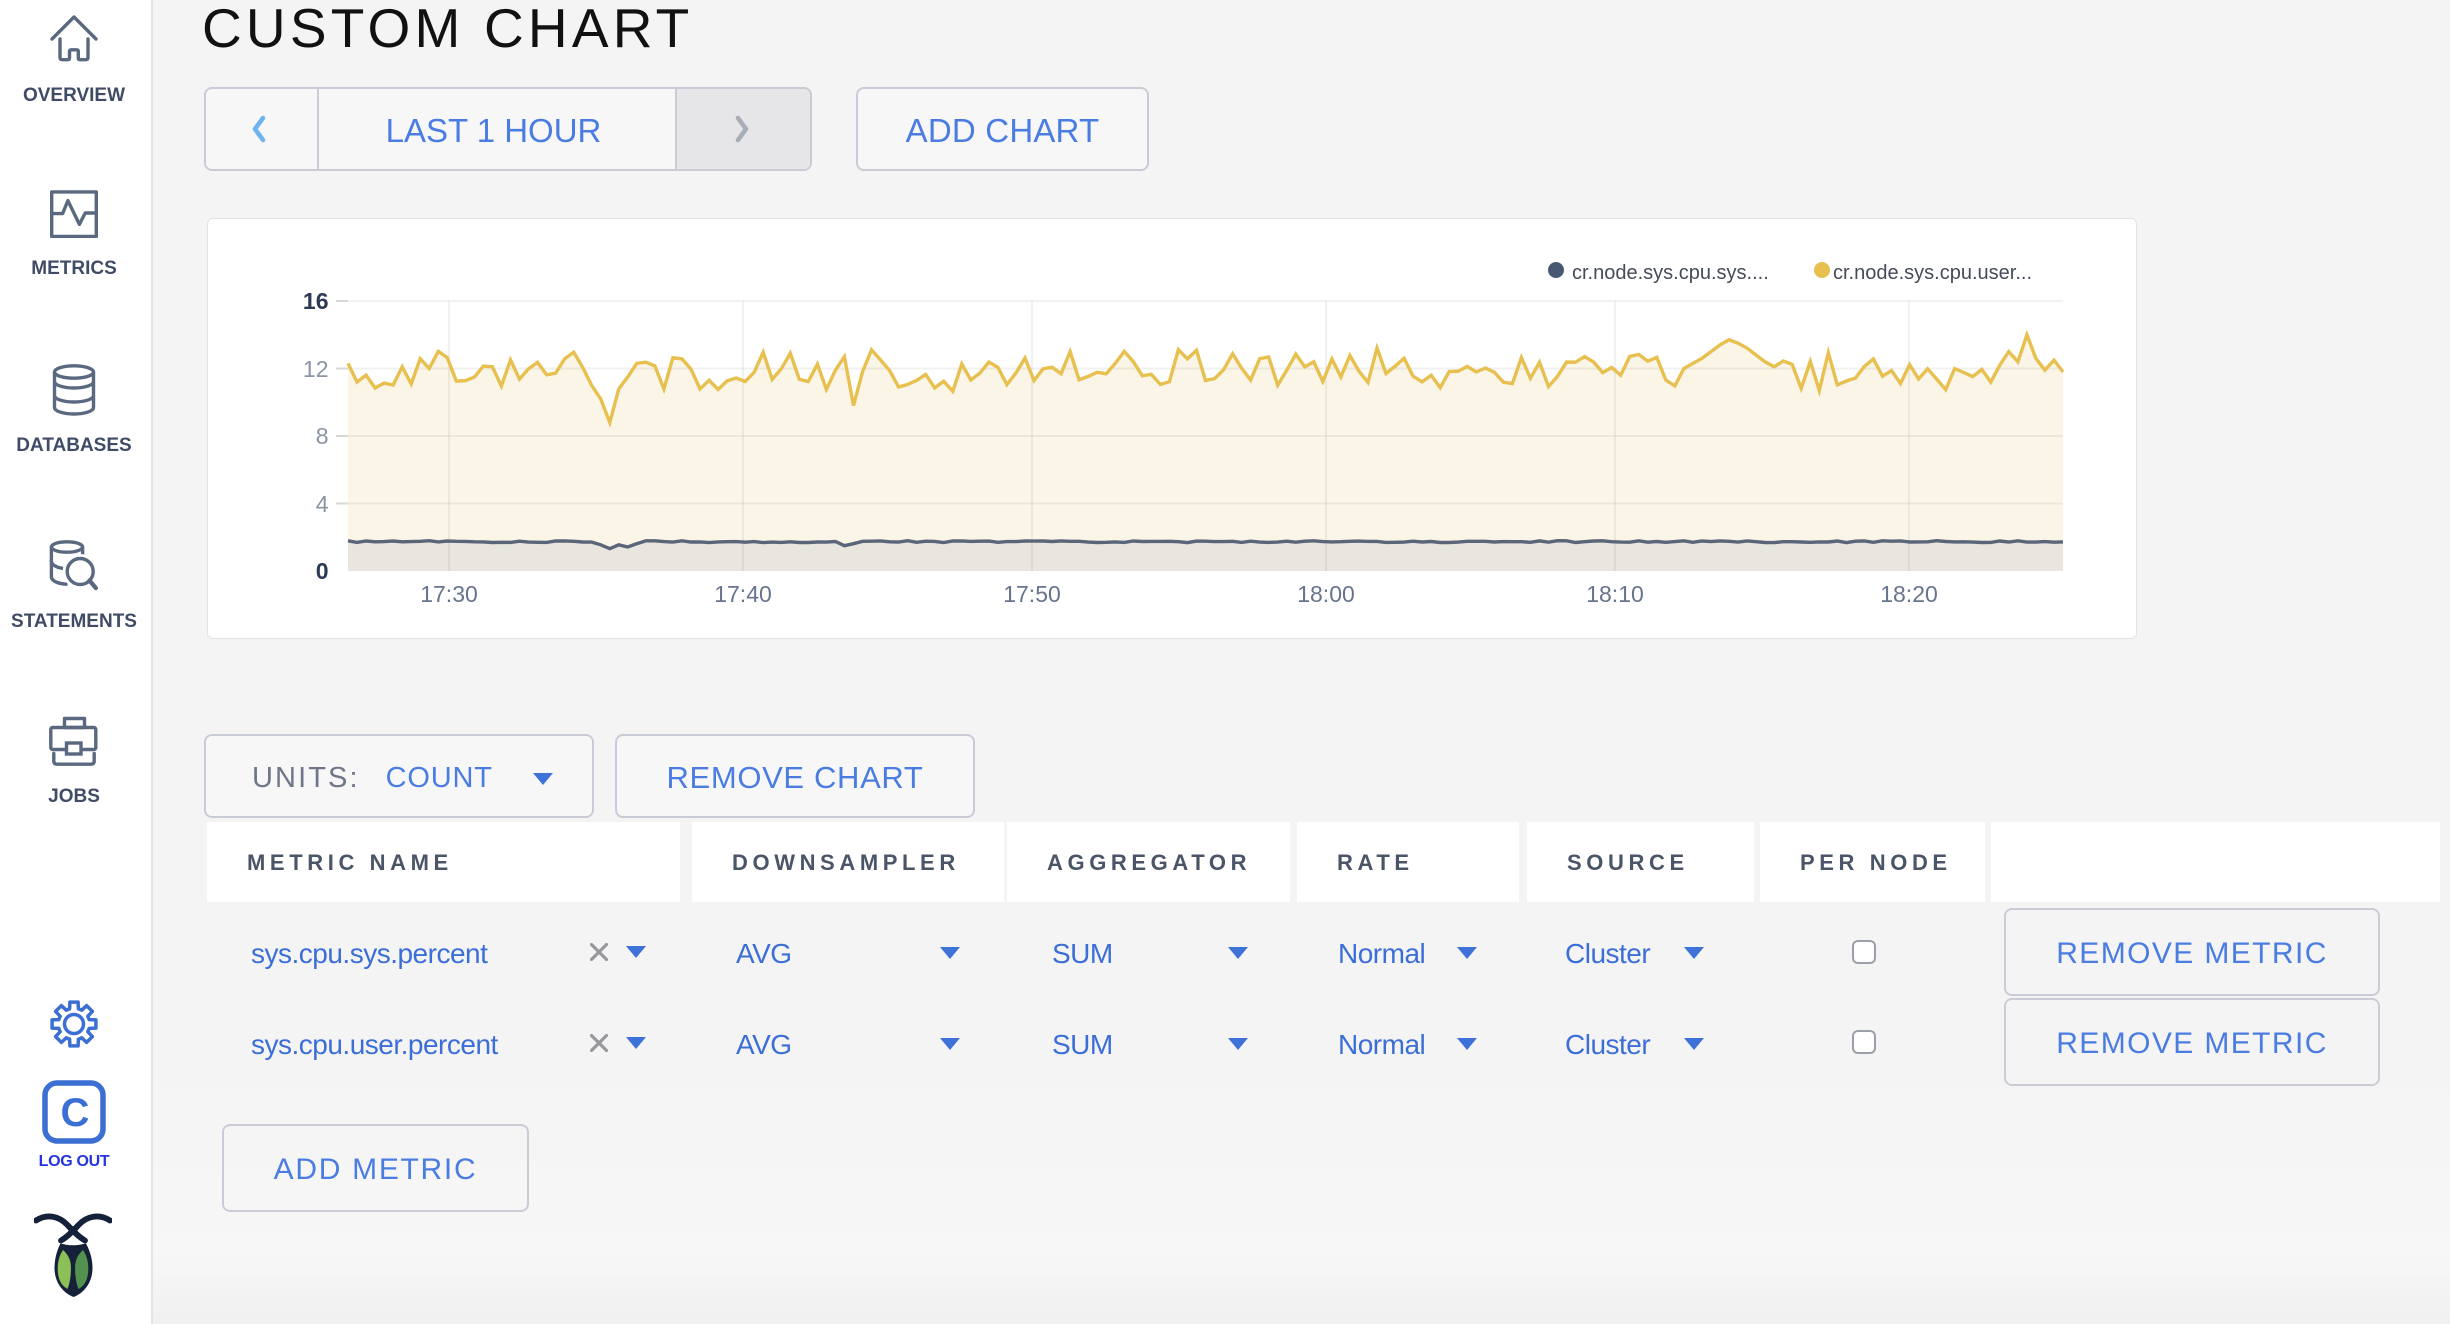 The image size is (2450, 1324). Describe the element at coordinates (75, 1113) in the screenshot. I see `svg-text: C` at that location.